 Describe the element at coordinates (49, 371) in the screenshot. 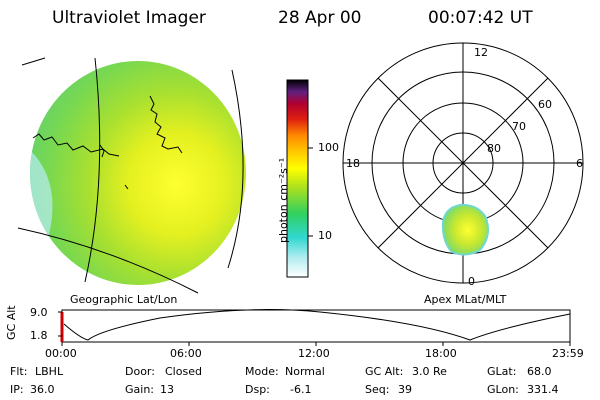

I see `status-flt-value: LBHL` at that location.